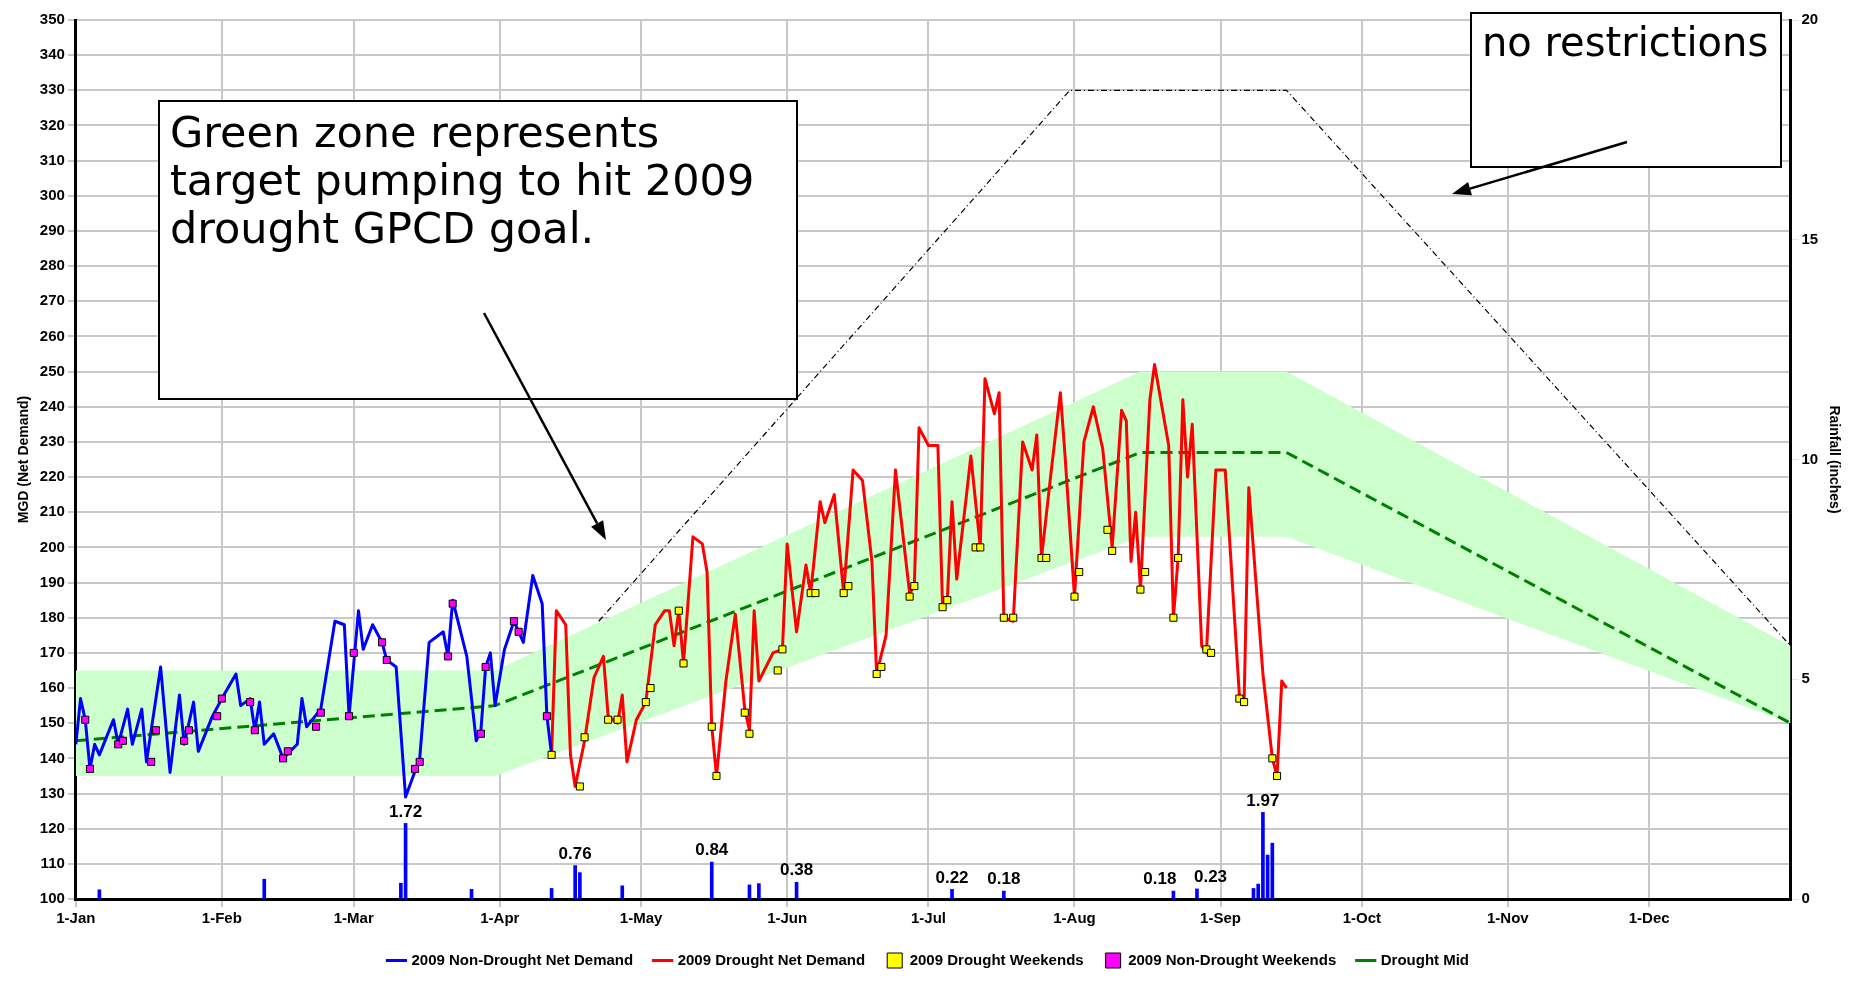 The image size is (1864, 987). Describe the element at coordinates (52, 687) in the screenshot. I see `y-tick-label: 160` at that location.